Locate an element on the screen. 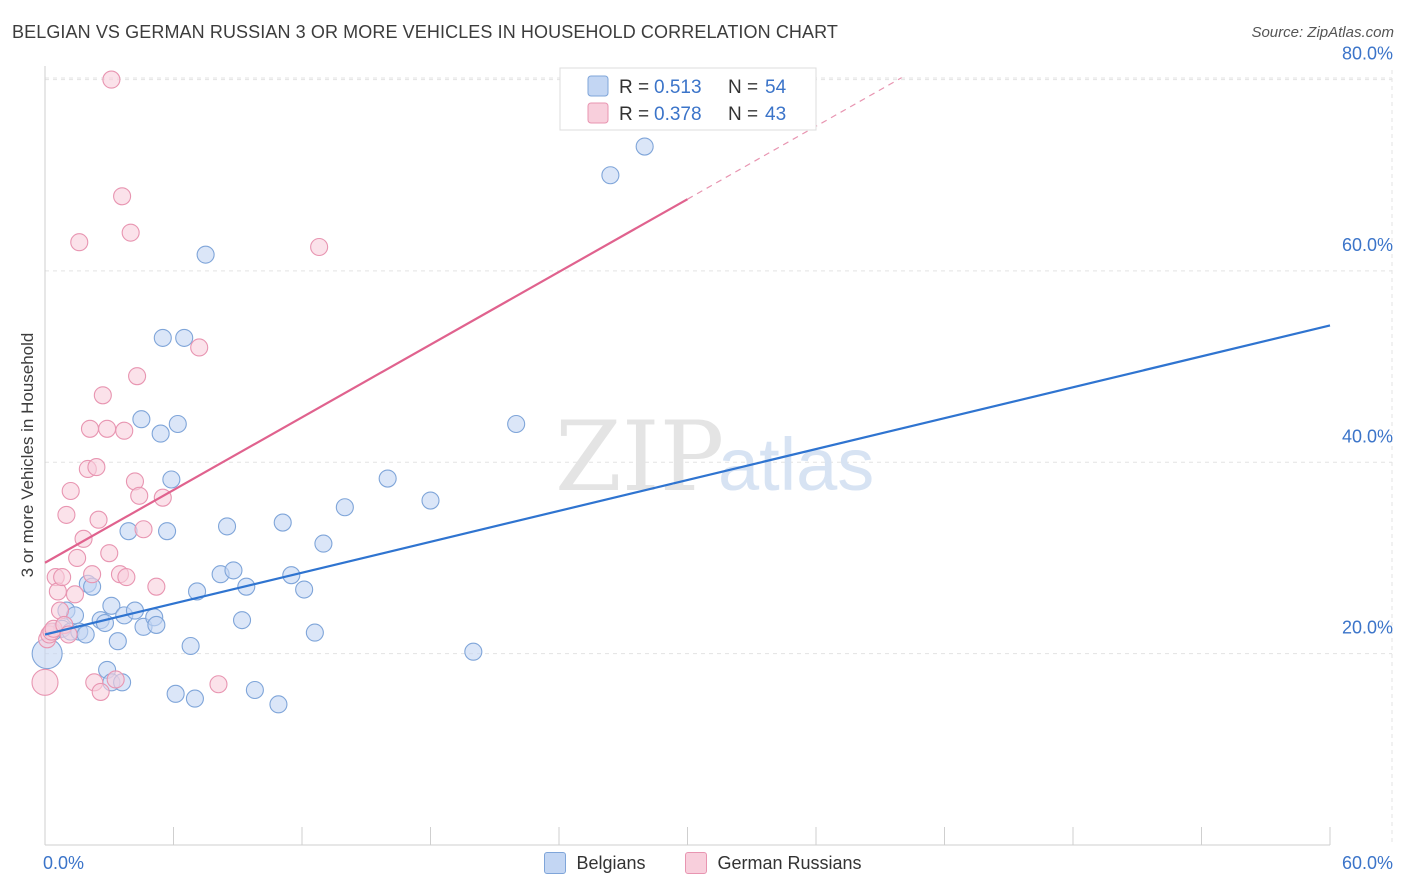 The width and height of the screenshot is (1406, 892). german-russians-trend-extension is located at coordinates (794, 138).